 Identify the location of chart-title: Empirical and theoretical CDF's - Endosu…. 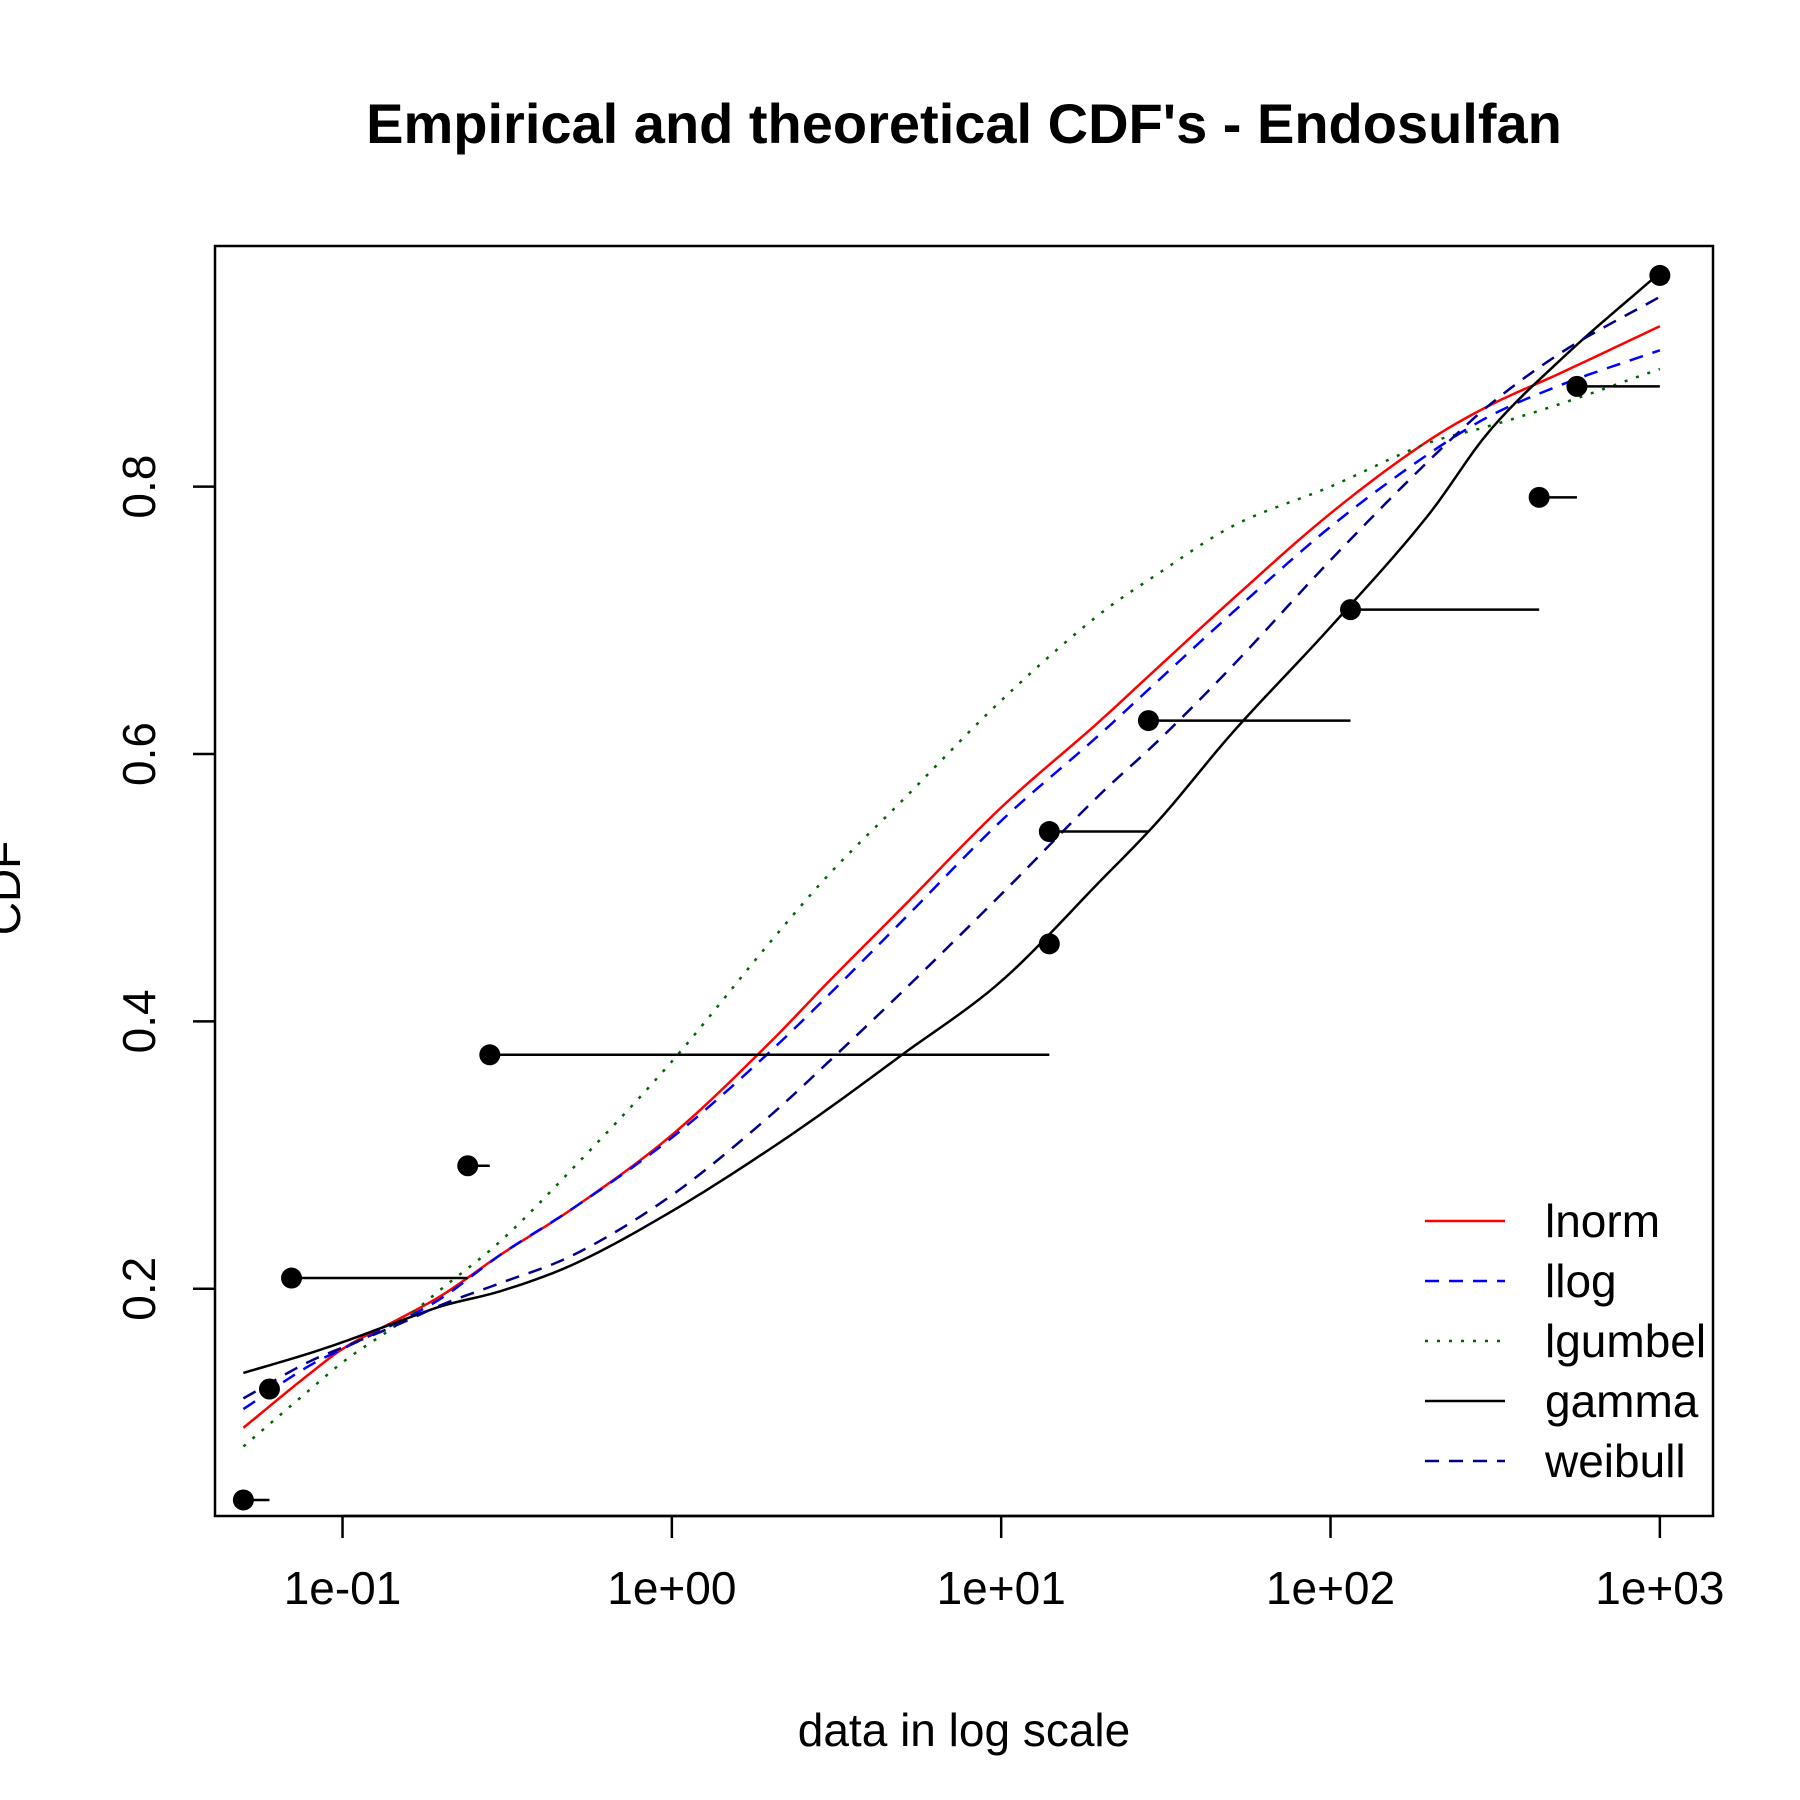
(964, 123).